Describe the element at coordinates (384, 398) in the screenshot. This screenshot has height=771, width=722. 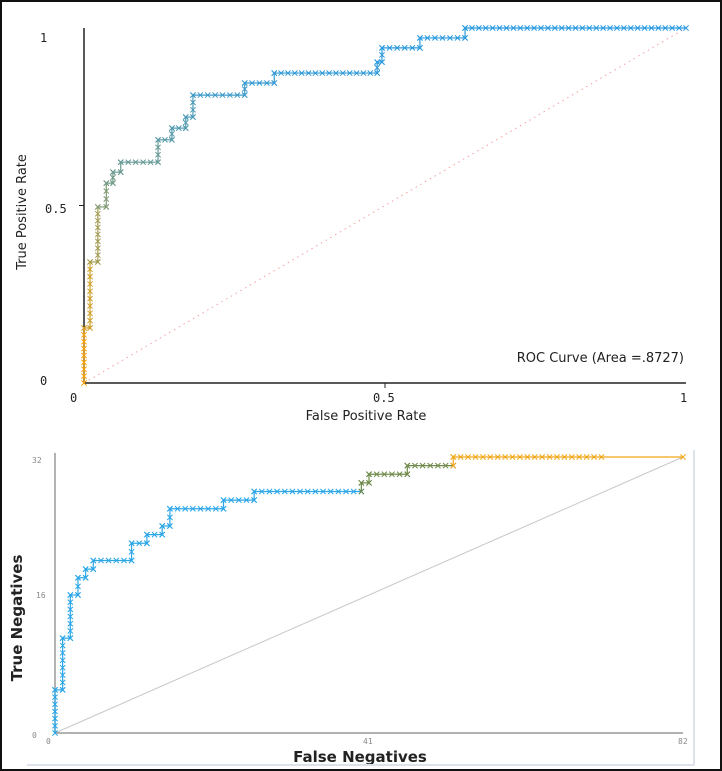
I see `x-tick-label: 0.5` at that location.